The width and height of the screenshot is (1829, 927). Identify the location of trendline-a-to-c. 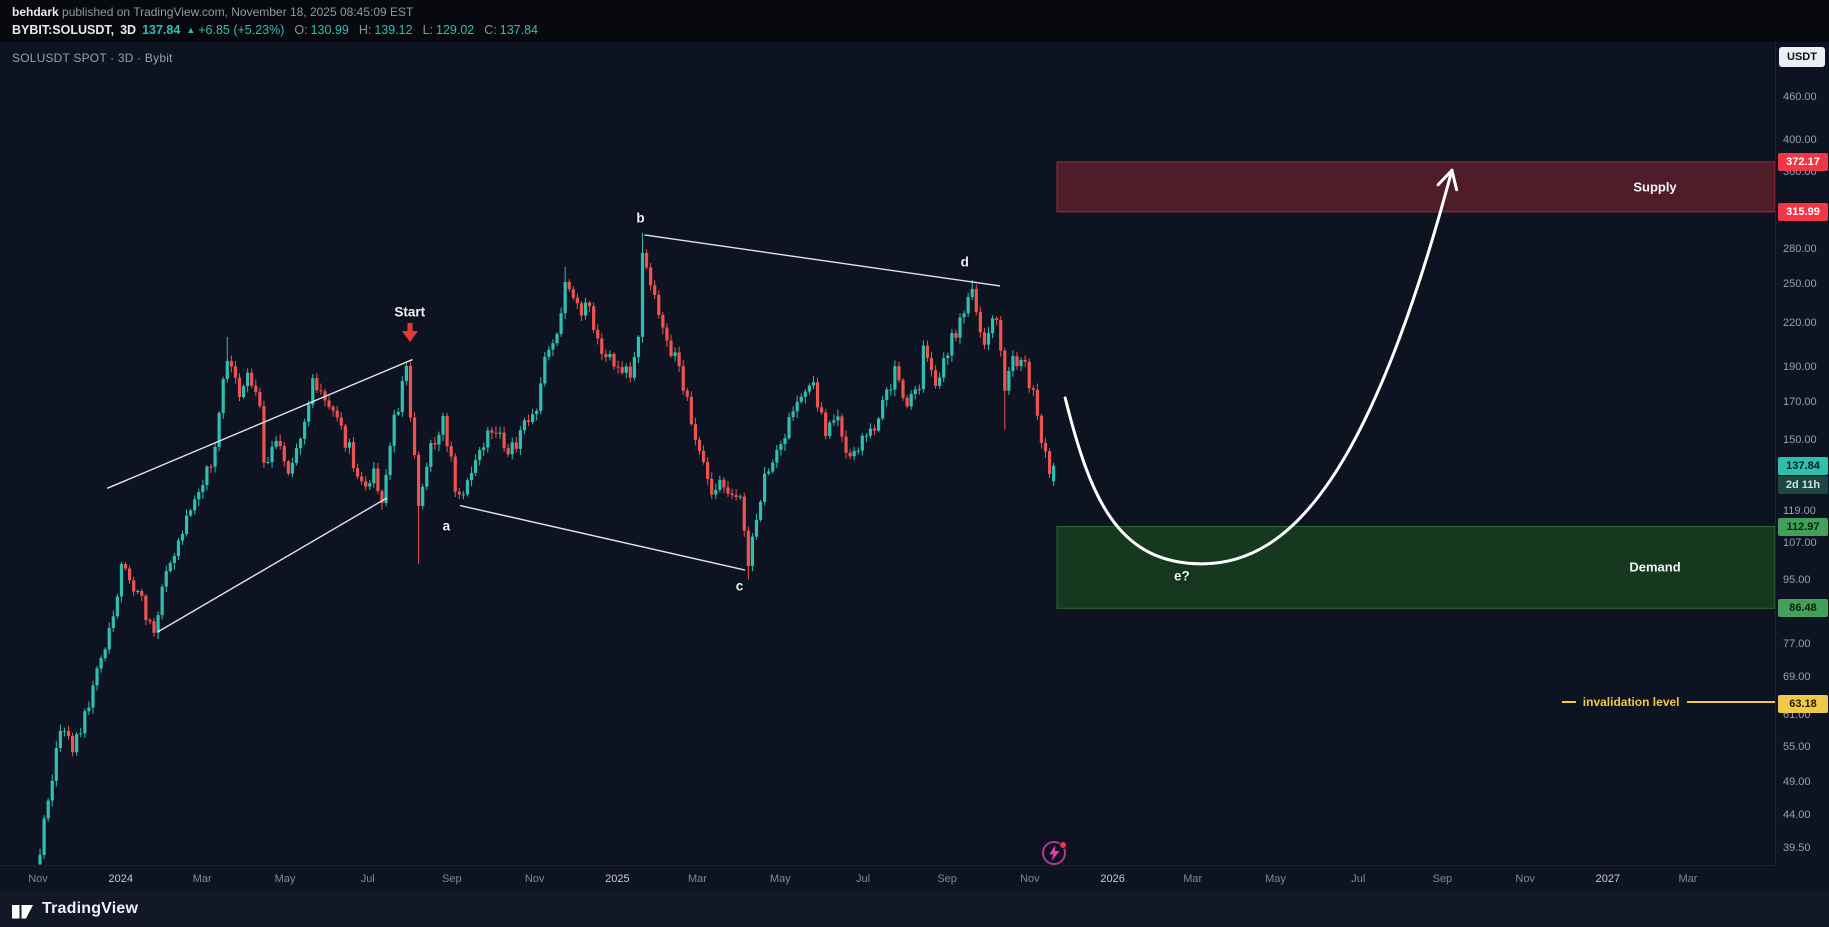
(602, 537).